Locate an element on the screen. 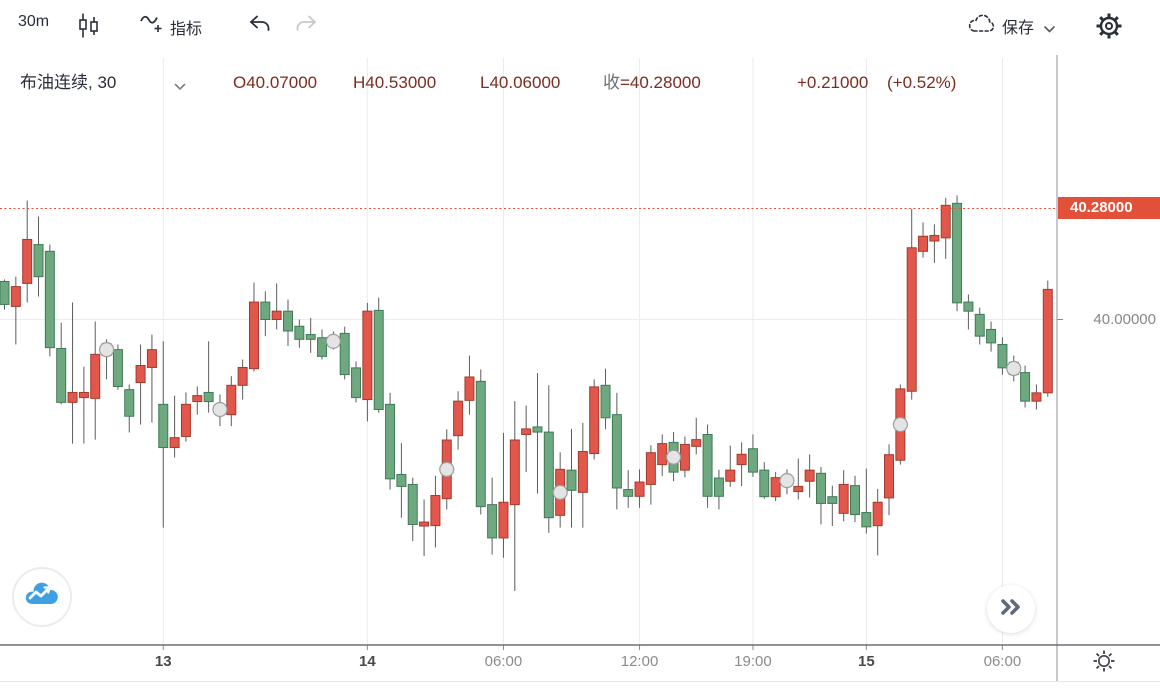 This screenshot has height=688, width=1160. symbol-chevron-down-icon is located at coordinates (180, 86).